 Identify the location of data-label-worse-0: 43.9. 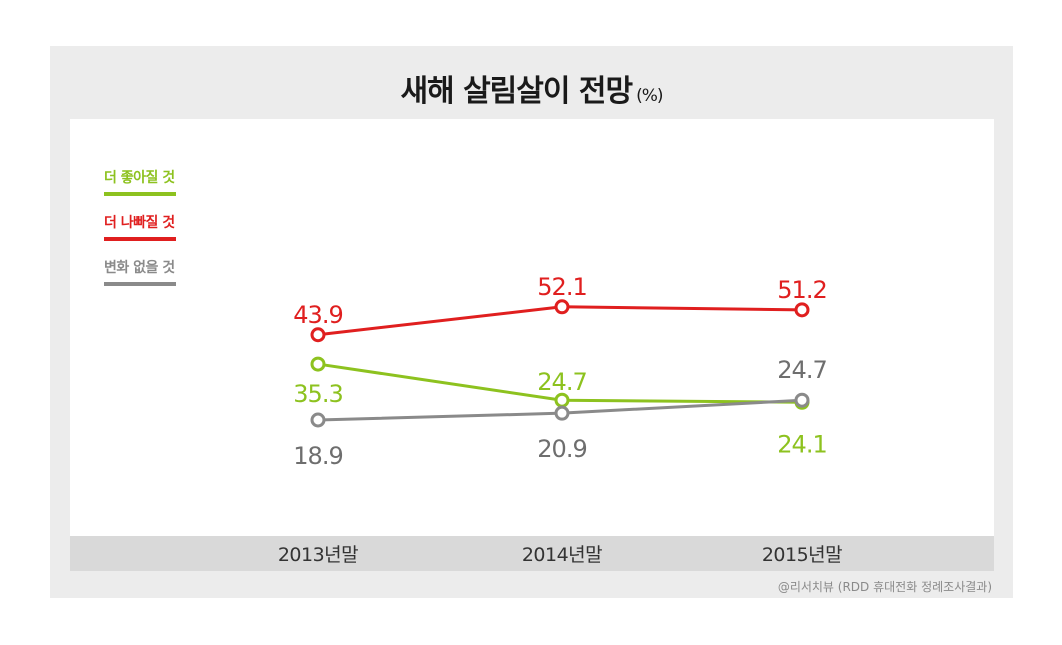
(317, 315).